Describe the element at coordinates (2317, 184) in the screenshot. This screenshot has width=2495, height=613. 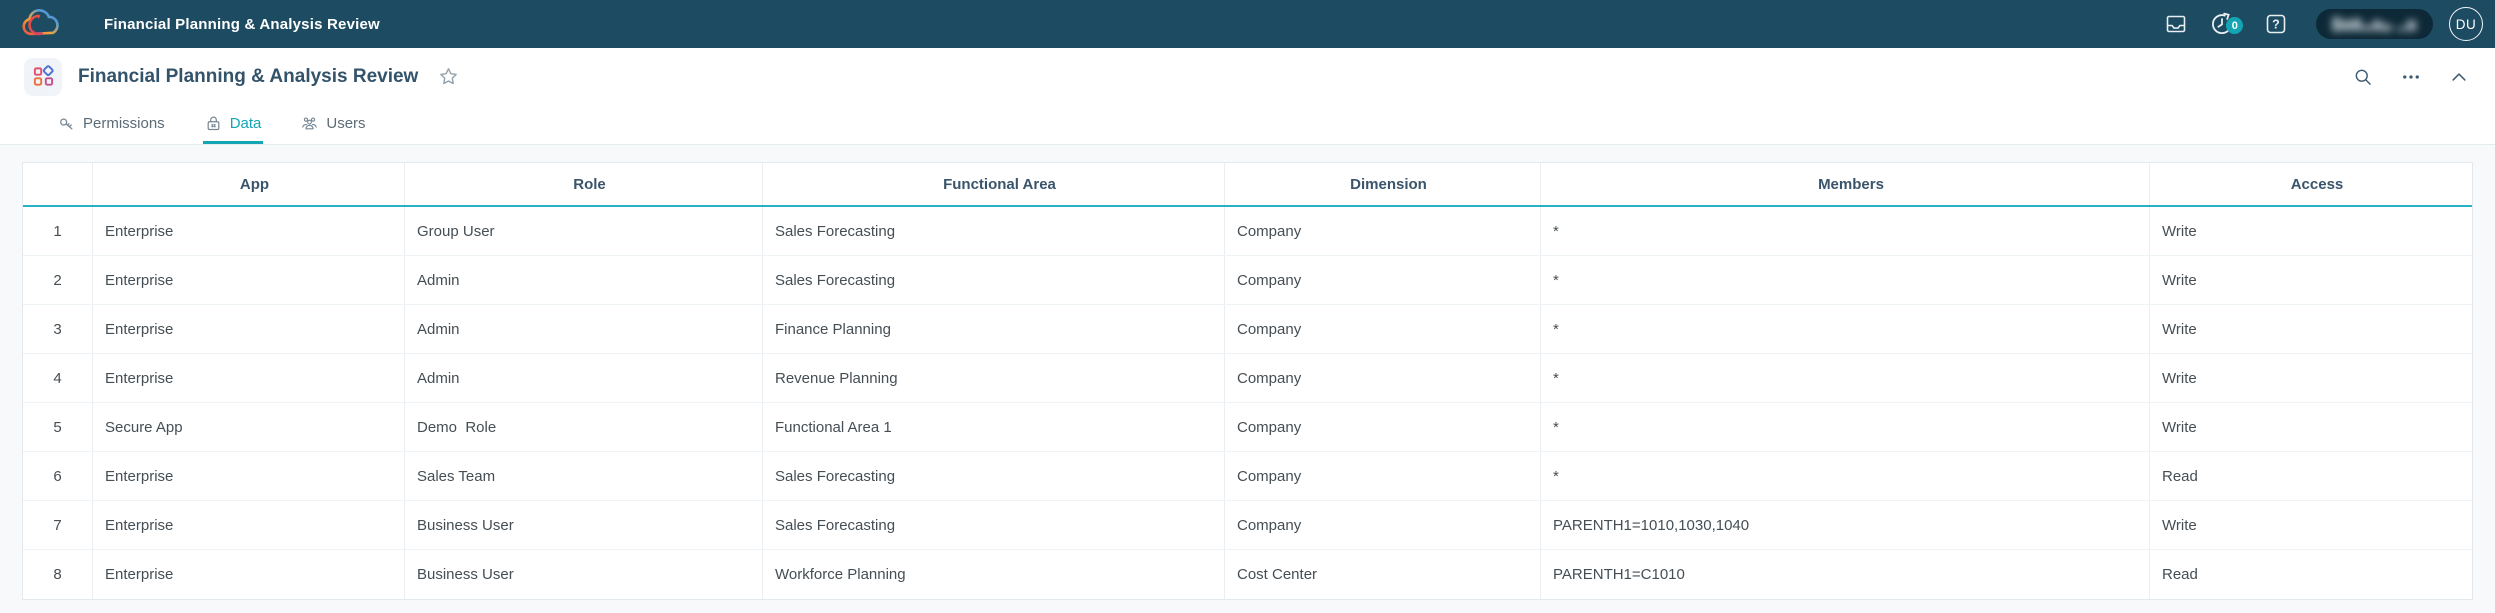
I see `column-header-access: Access` at that location.